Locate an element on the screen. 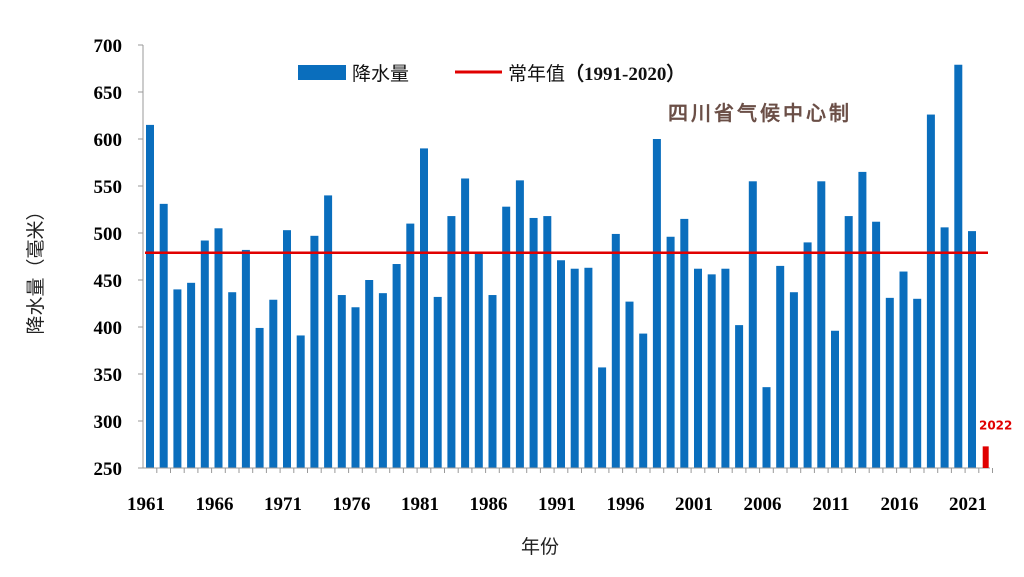 The width and height of the screenshot is (1024, 577). bar-1977 is located at coordinates (369, 374).